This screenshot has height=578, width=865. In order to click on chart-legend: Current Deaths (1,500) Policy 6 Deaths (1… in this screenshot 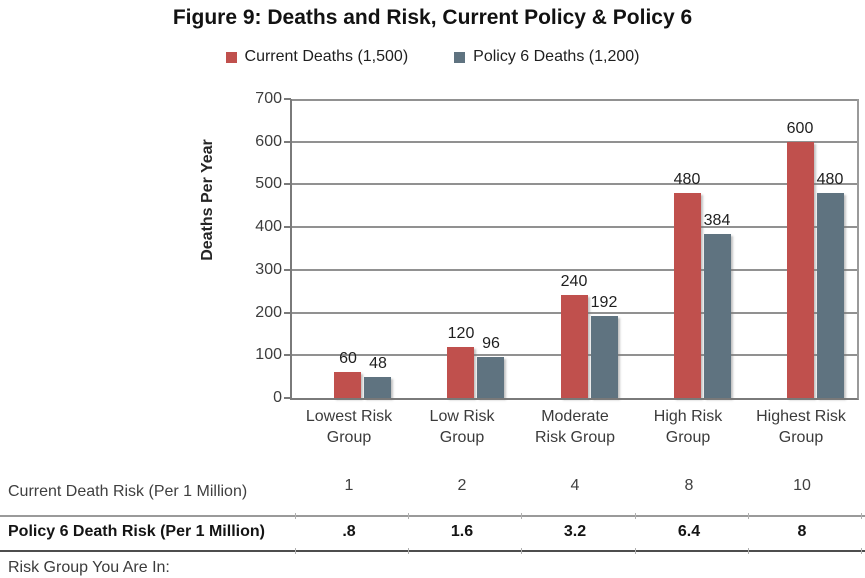, I will do `click(432, 57)`.